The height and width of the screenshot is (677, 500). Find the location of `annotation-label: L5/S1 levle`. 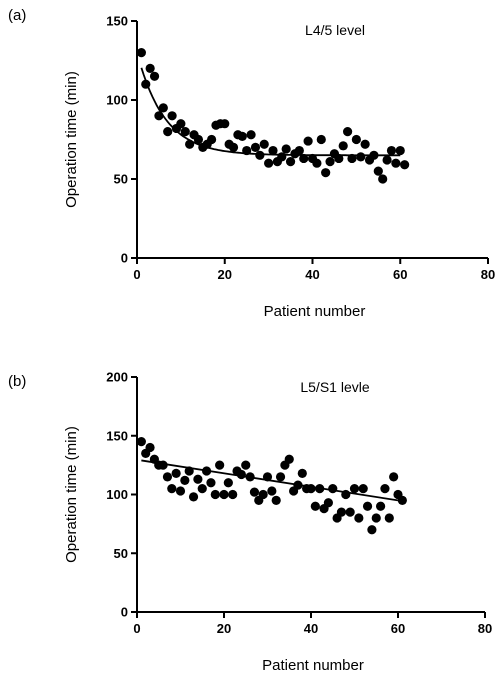

annotation-label: L5/S1 levle is located at coordinates (334, 387).